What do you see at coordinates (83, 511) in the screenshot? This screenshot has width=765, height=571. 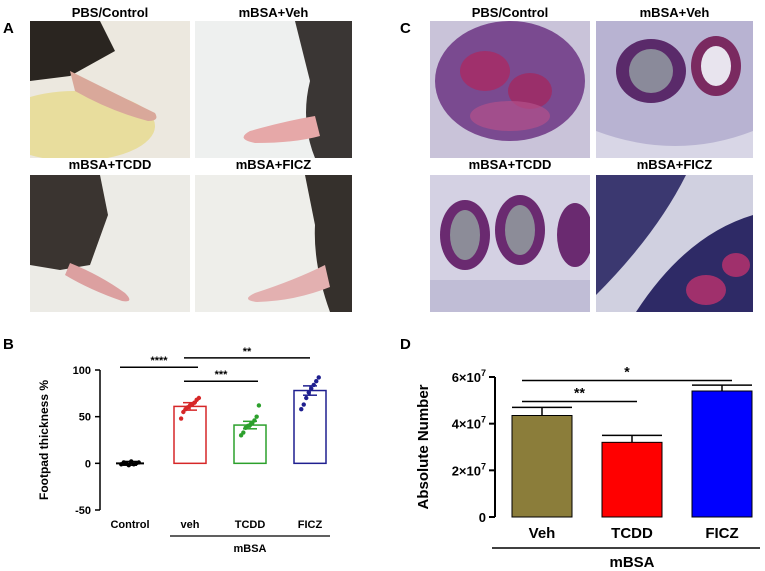 I see `y-tick-label: -50` at bounding box center [83, 511].